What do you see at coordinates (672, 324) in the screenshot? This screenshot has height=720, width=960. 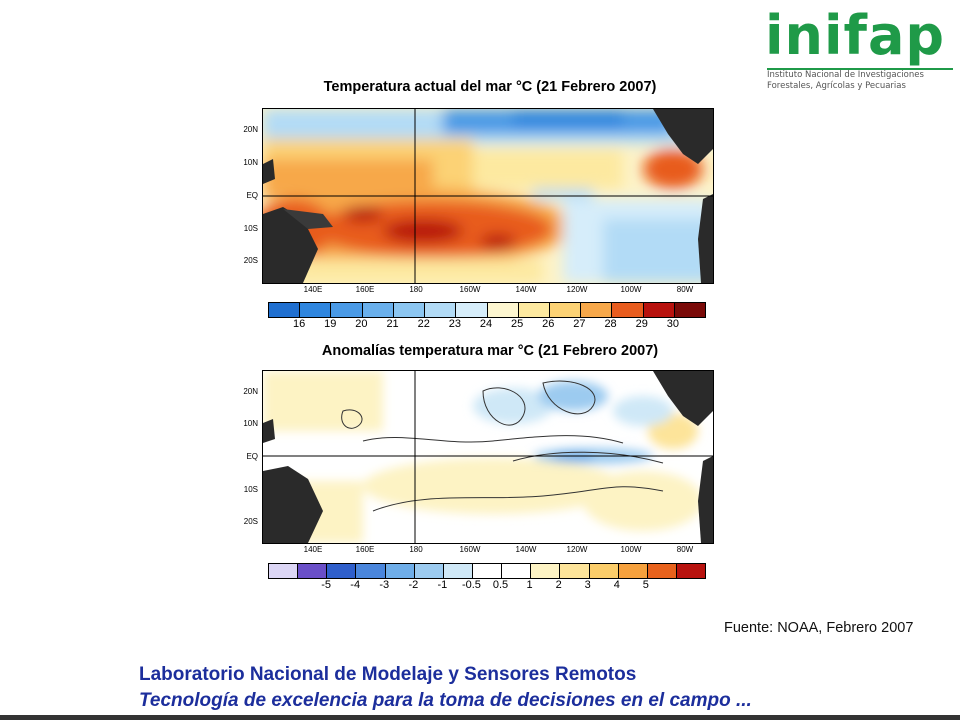 I see `top-colorbar-tick: 30` at bounding box center [672, 324].